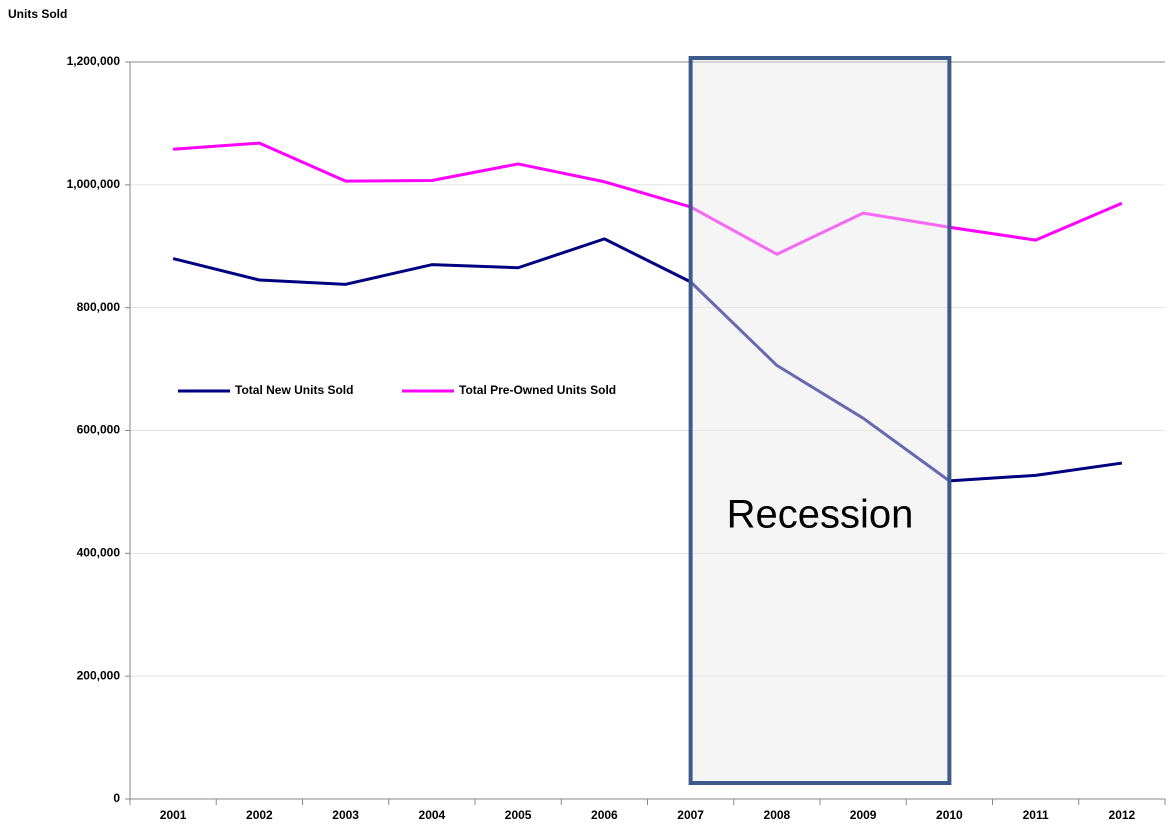 This screenshot has width=1174, height=828. Describe the element at coordinates (116, 798) in the screenshot. I see `y-tick-label: 0` at that location.